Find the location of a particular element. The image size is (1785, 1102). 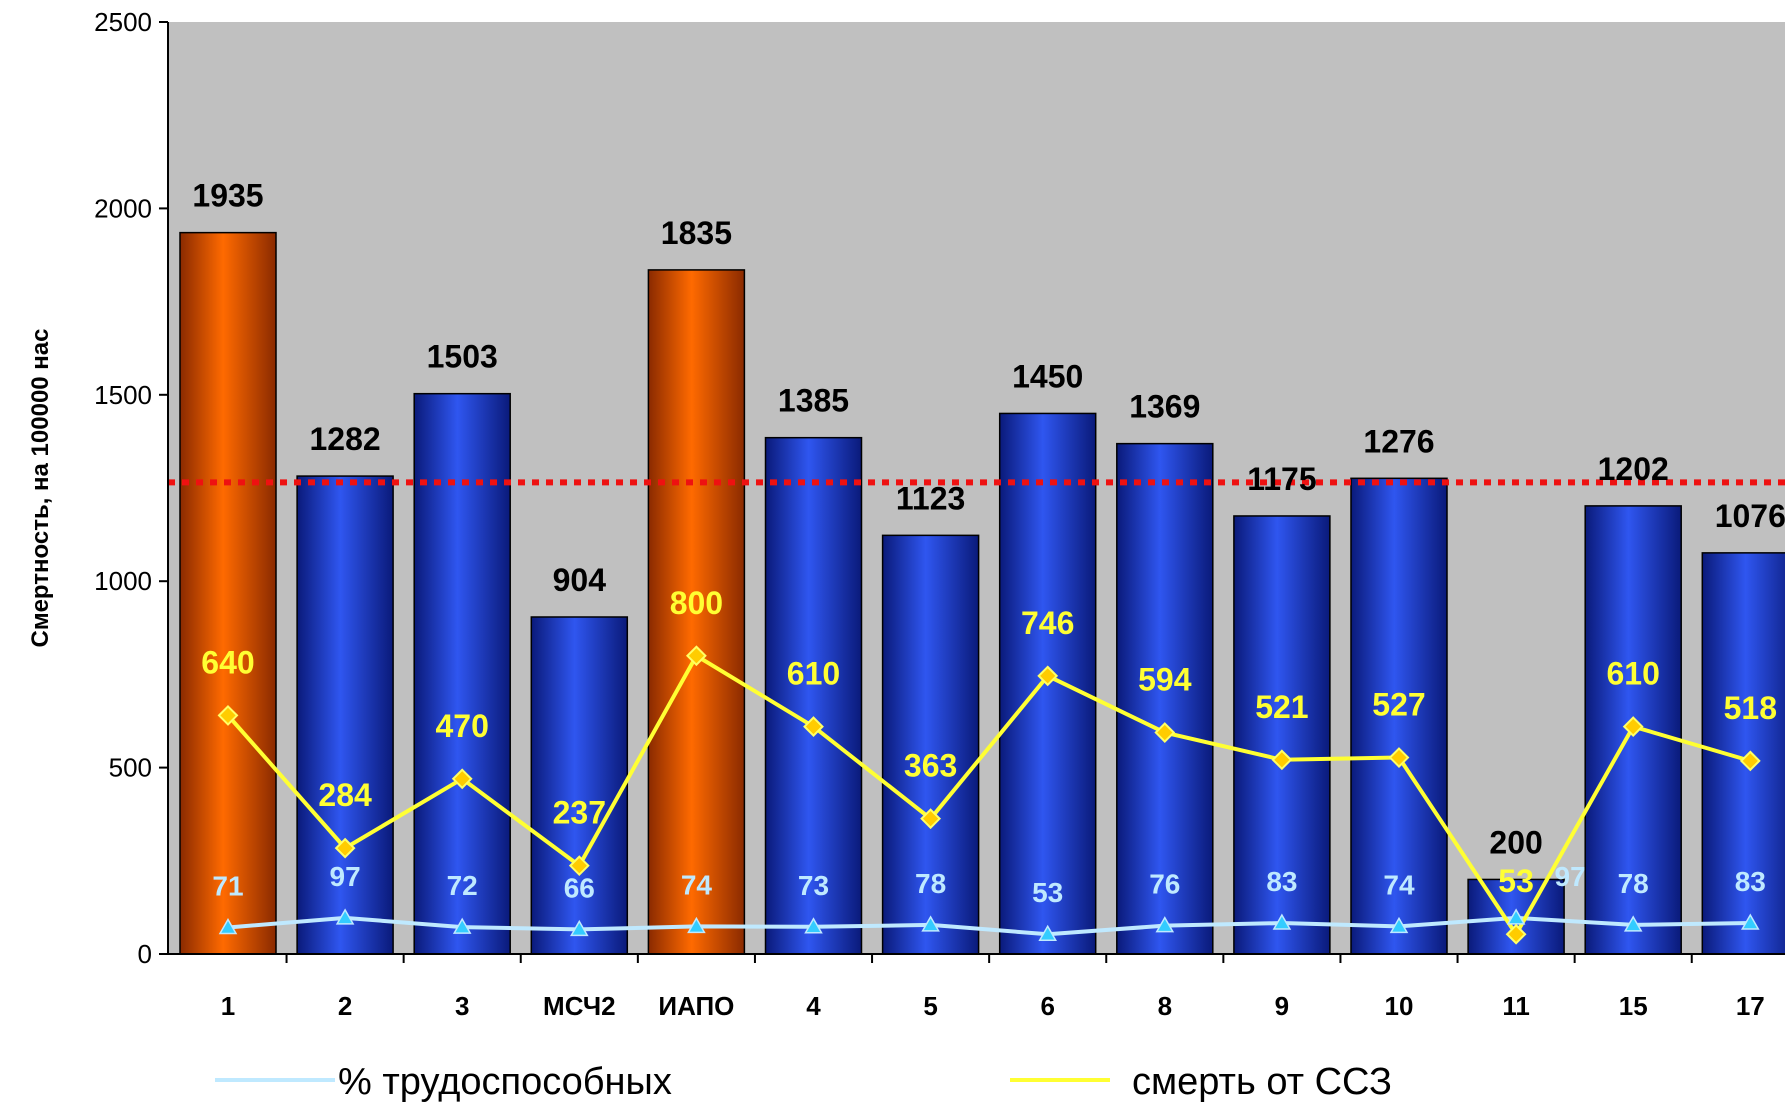

bar-value-label: 904 is located at coordinates (580, 580).